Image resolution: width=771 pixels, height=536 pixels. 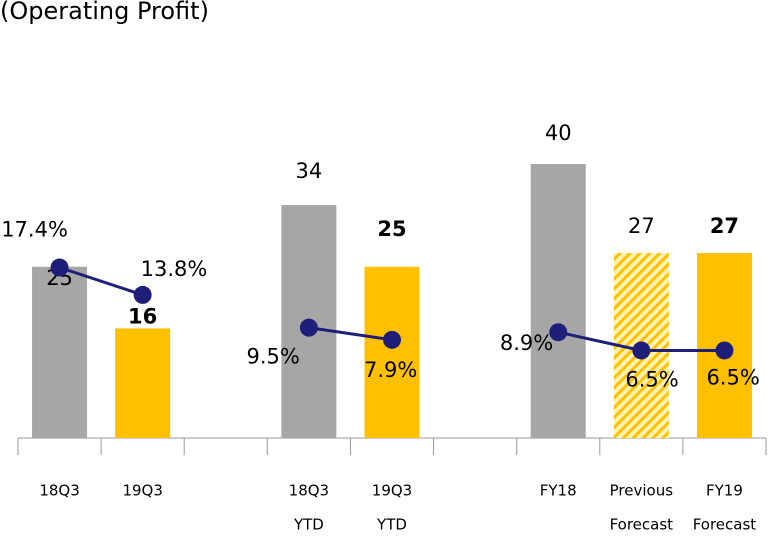 What do you see at coordinates (724, 491) in the screenshot?
I see `x-tick-label: FY19` at bounding box center [724, 491].